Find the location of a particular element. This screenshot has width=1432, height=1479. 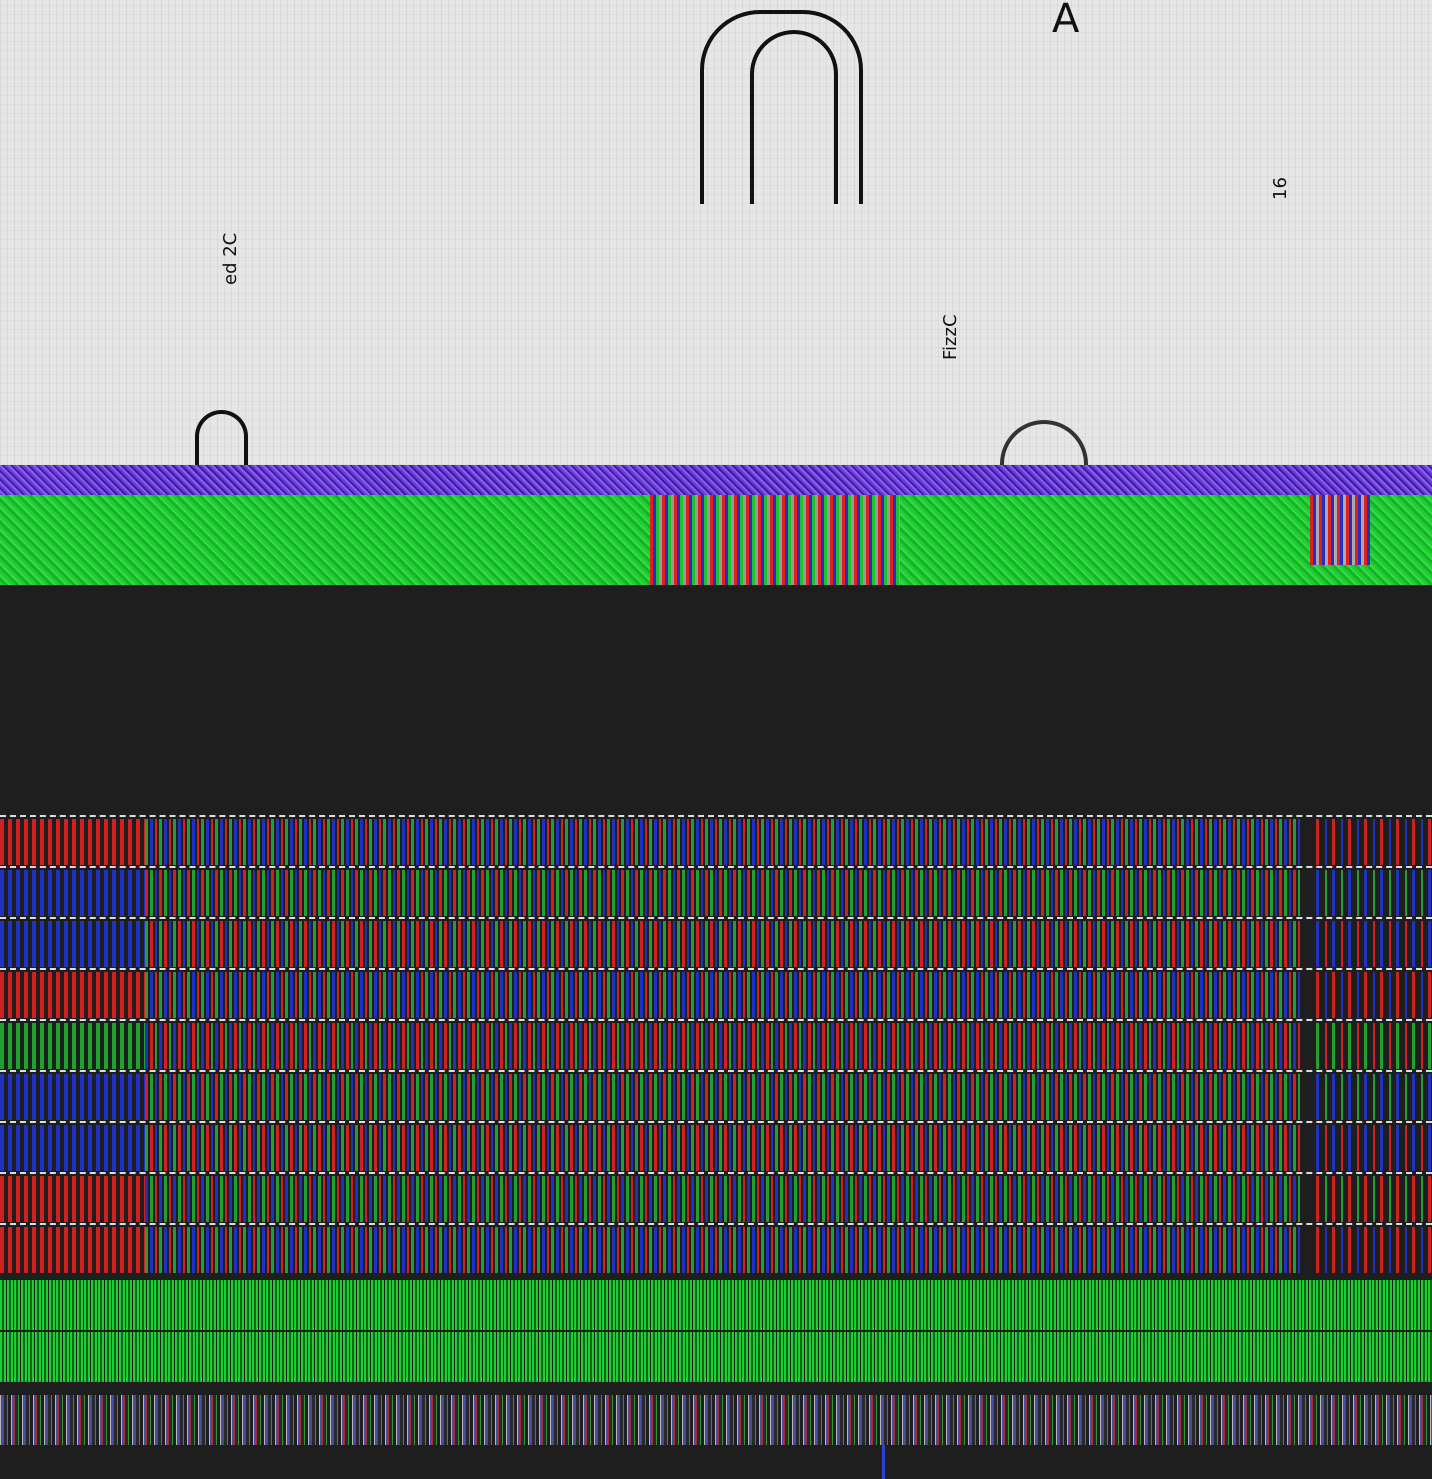

label-a: A is located at coordinates (1066, 21).